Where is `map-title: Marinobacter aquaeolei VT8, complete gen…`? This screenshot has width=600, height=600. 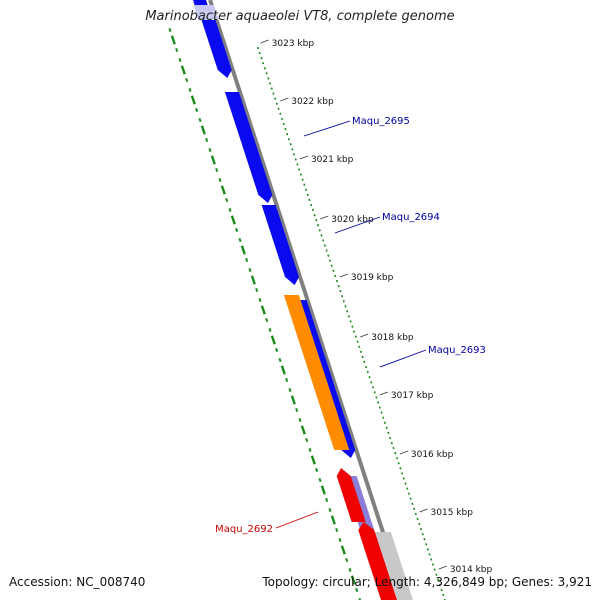
map-title: Marinobacter aquaeolei VT8, complete gen… is located at coordinates (300, 16).